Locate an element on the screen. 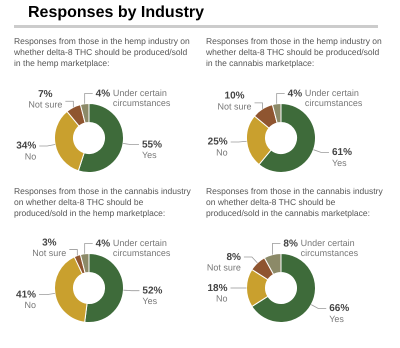  data-label: 66% is located at coordinates (339, 308).